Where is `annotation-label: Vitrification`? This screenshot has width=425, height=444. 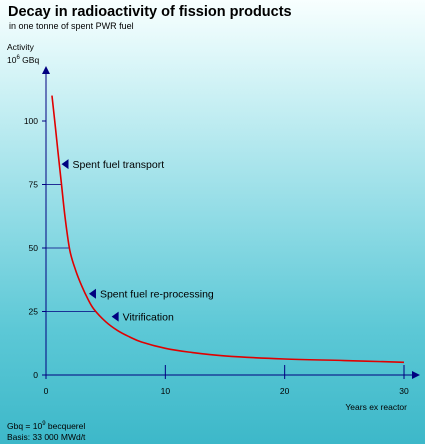 annotation-label: Vitrification is located at coordinates (148, 318).